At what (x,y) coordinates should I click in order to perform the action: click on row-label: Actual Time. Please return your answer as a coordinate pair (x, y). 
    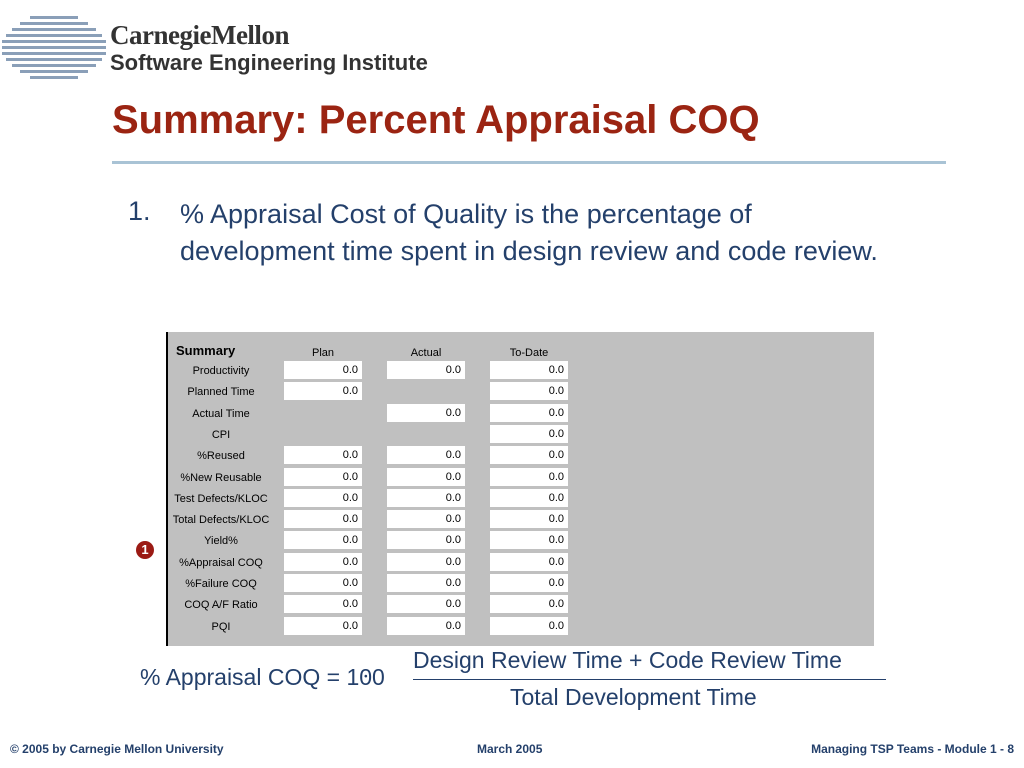
    Looking at the image, I should click on (221, 413).